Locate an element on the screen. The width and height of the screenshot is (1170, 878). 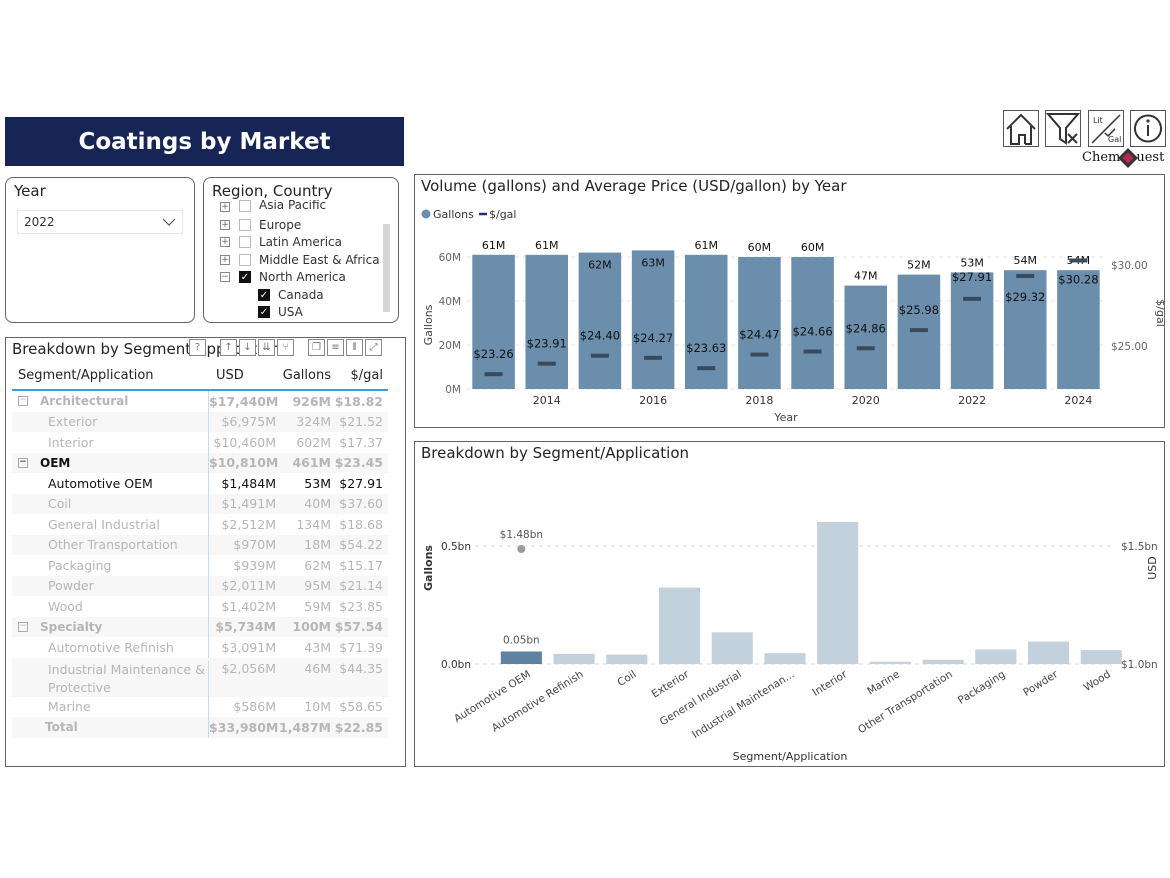
matrix-total-row: Total $33,980M 1,487M $22.85 is located at coordinates (200, 727).